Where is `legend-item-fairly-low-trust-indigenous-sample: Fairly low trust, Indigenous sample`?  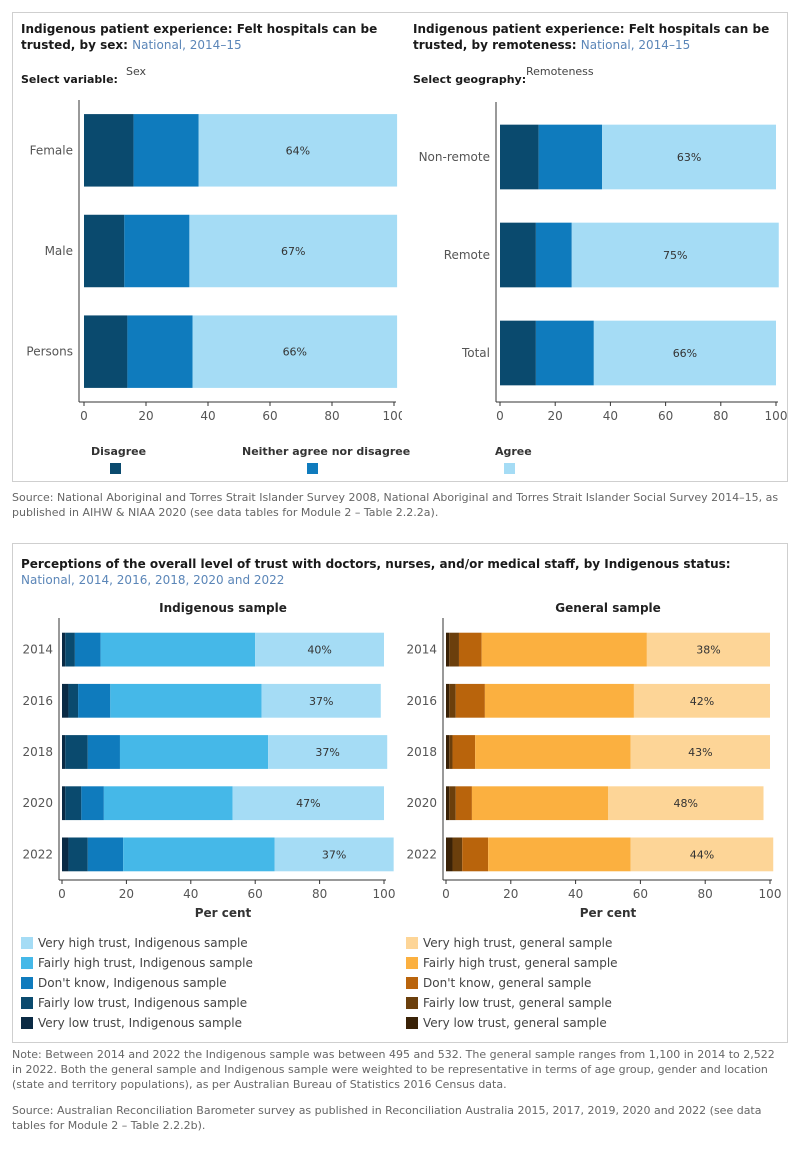
legend-item-fairly-low-trust-indigenous-sample: Fairly low trust, Indigenous sample is located at coordinates (134, 1003).